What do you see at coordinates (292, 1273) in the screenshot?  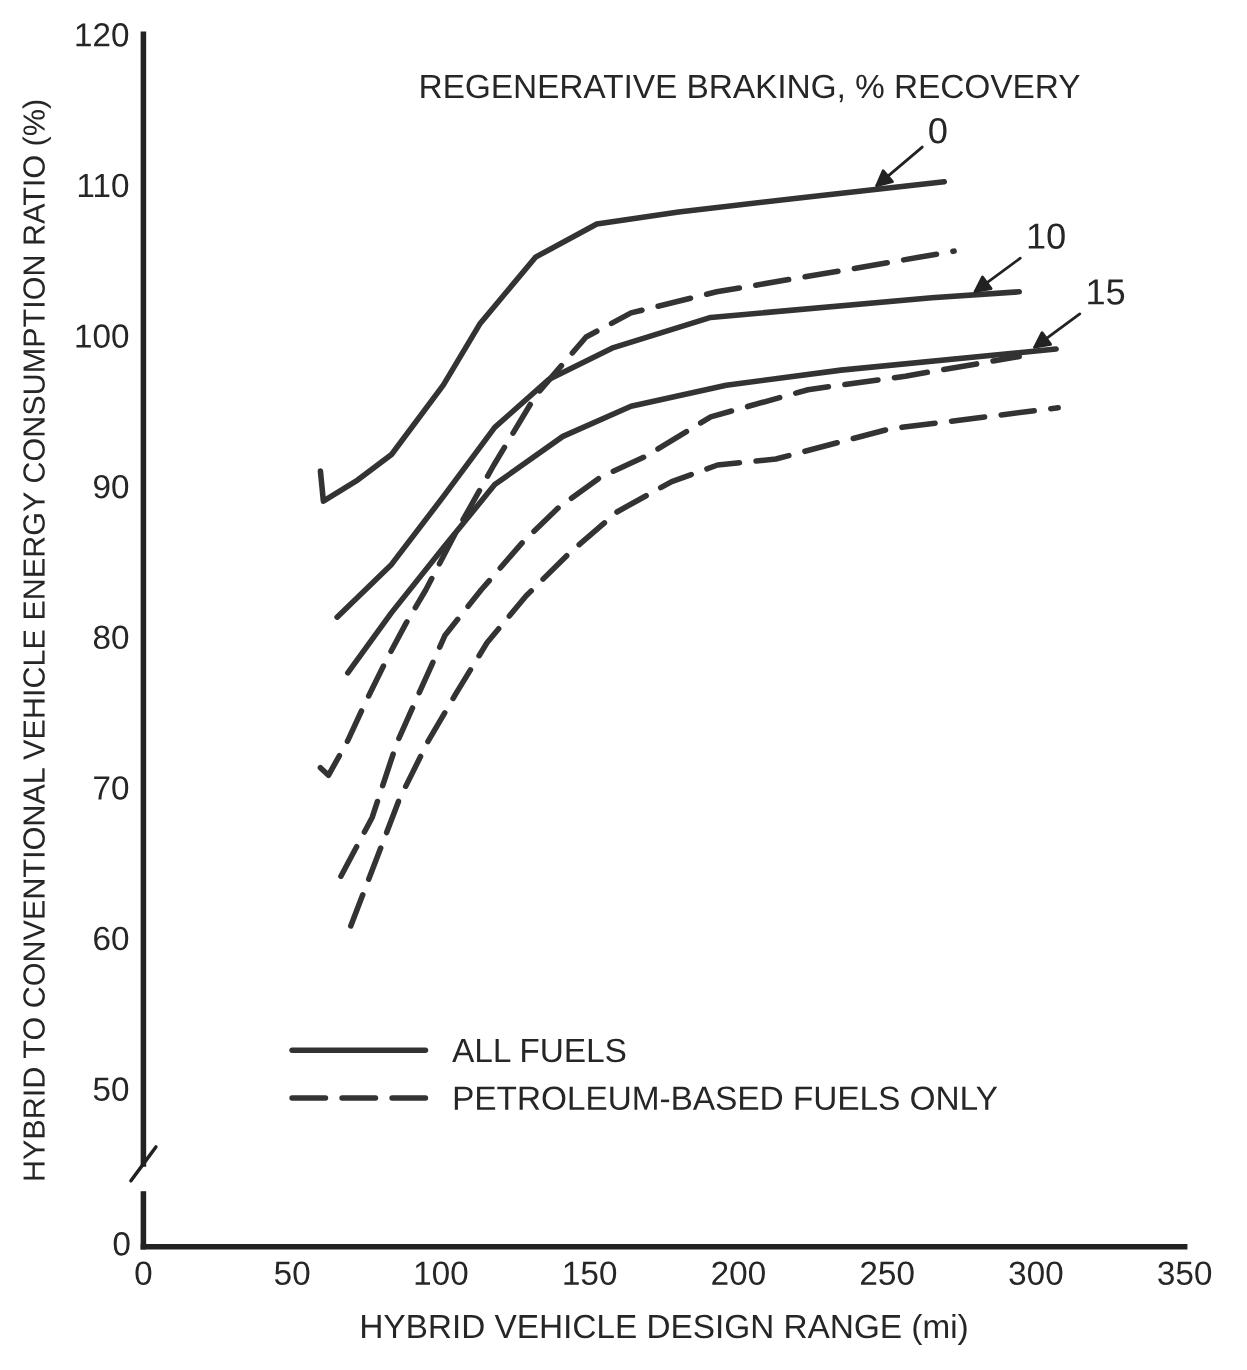 I see `x-tick-label: 50` at bounding box center [292, 1273].